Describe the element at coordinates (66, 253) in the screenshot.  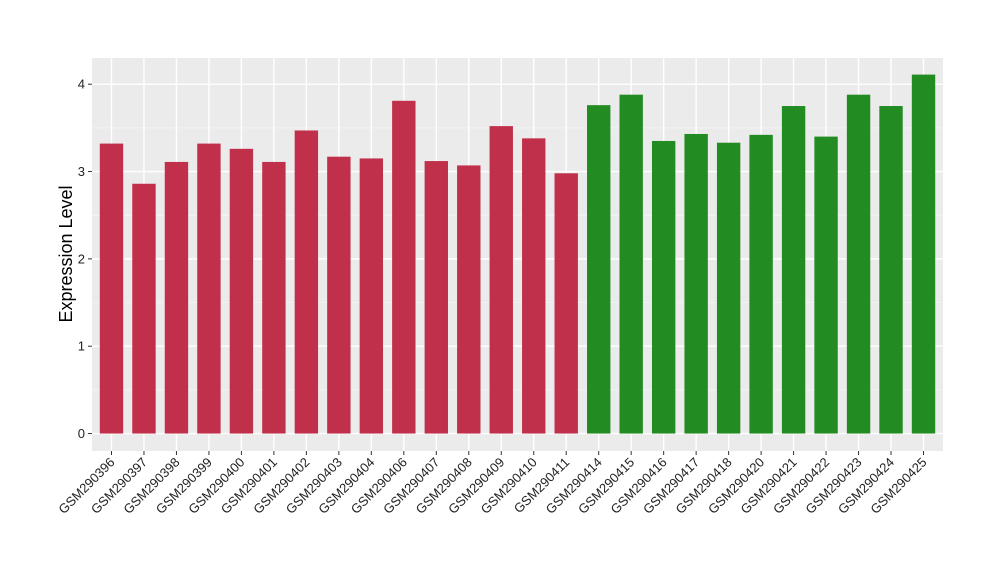
I see `y-axis-title: Expression Level` at that location.